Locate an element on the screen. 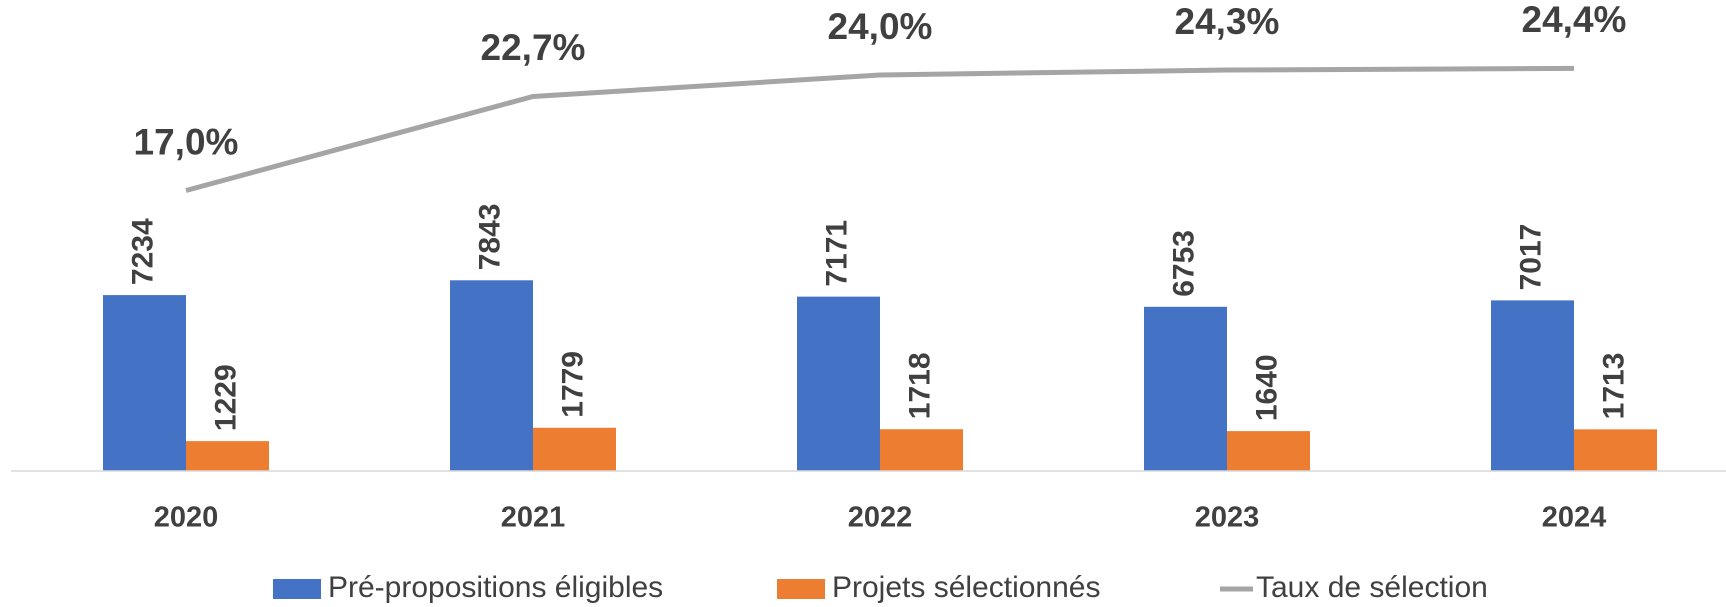 The height and width of the screenshot is (607, 1726). data-label: 7843 is located at coordinates (489, 237).